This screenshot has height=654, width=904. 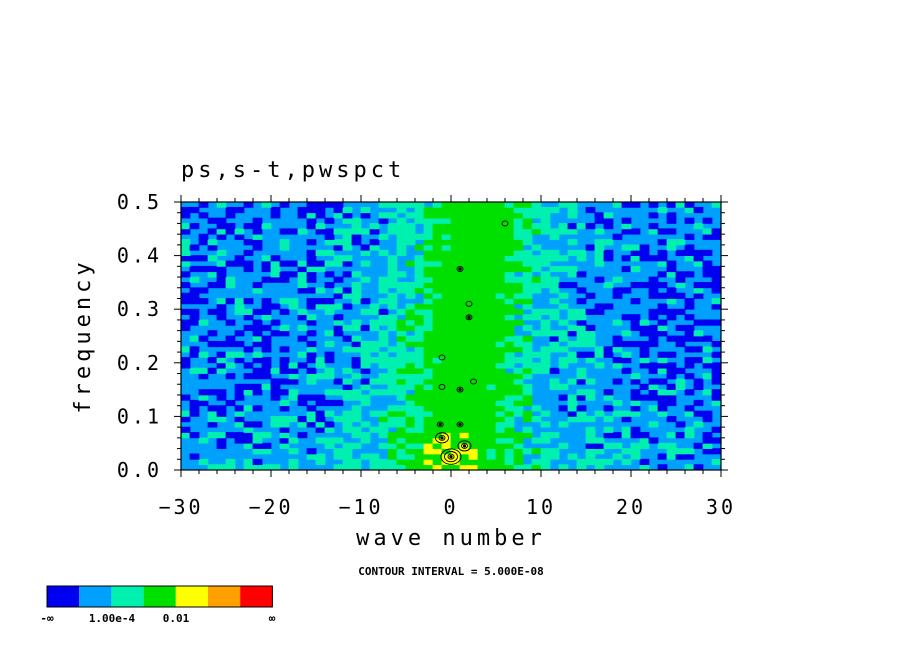 I want to click on contour-center, so click(x=440, y=424).